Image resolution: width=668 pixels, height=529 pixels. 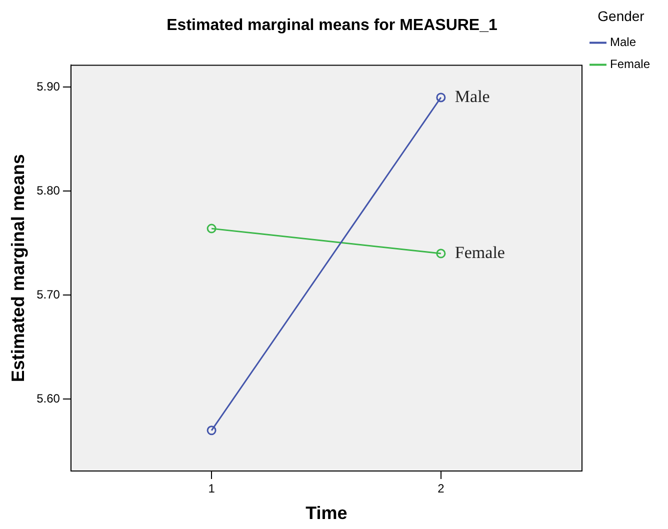 I want to click on legend-label: Female, so click(x=630, y=64).